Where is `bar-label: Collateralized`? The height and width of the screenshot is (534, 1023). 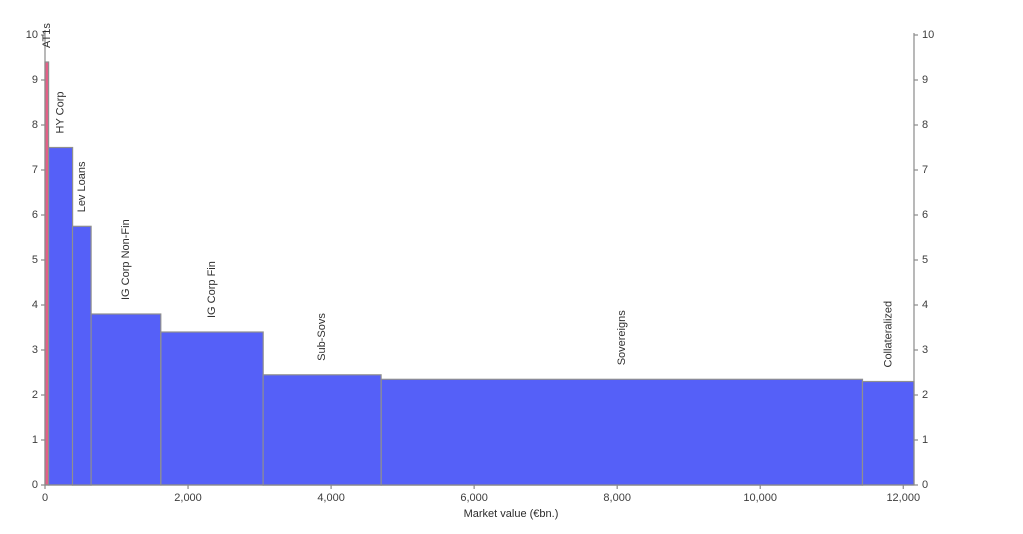 bar-label: Collateralized is located at coordinates (888, 334).